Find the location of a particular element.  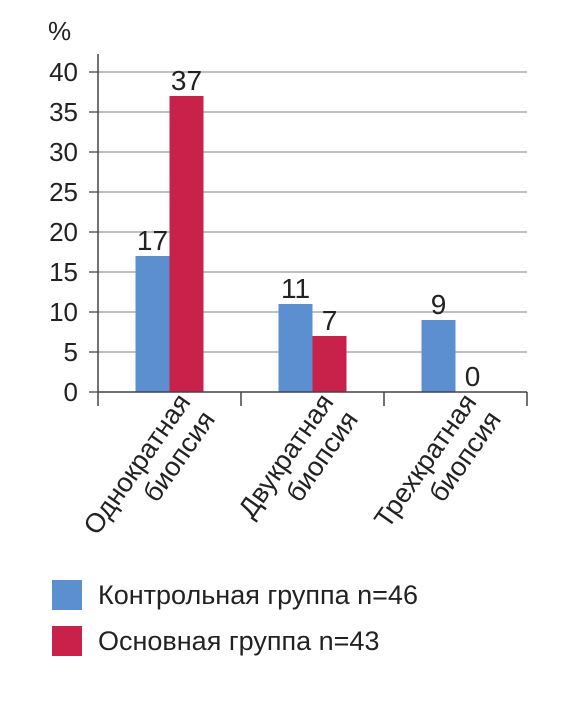

category-label: Трехкратнаябиопсия is located at coordinates (437, 469).